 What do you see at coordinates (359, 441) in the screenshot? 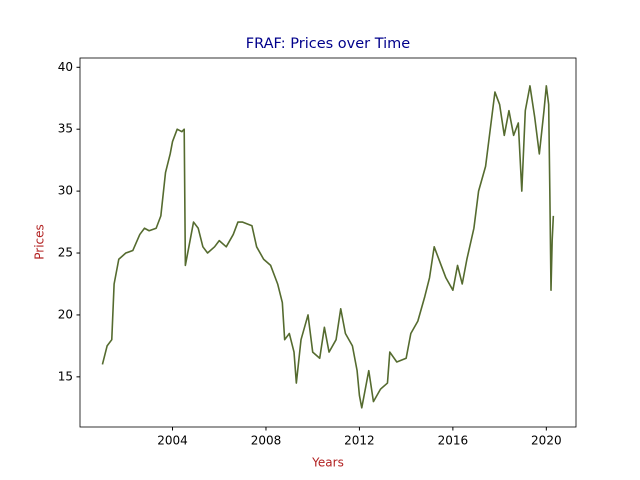
I see `x-tick-label: 2012` at bounding box center [359, 441].